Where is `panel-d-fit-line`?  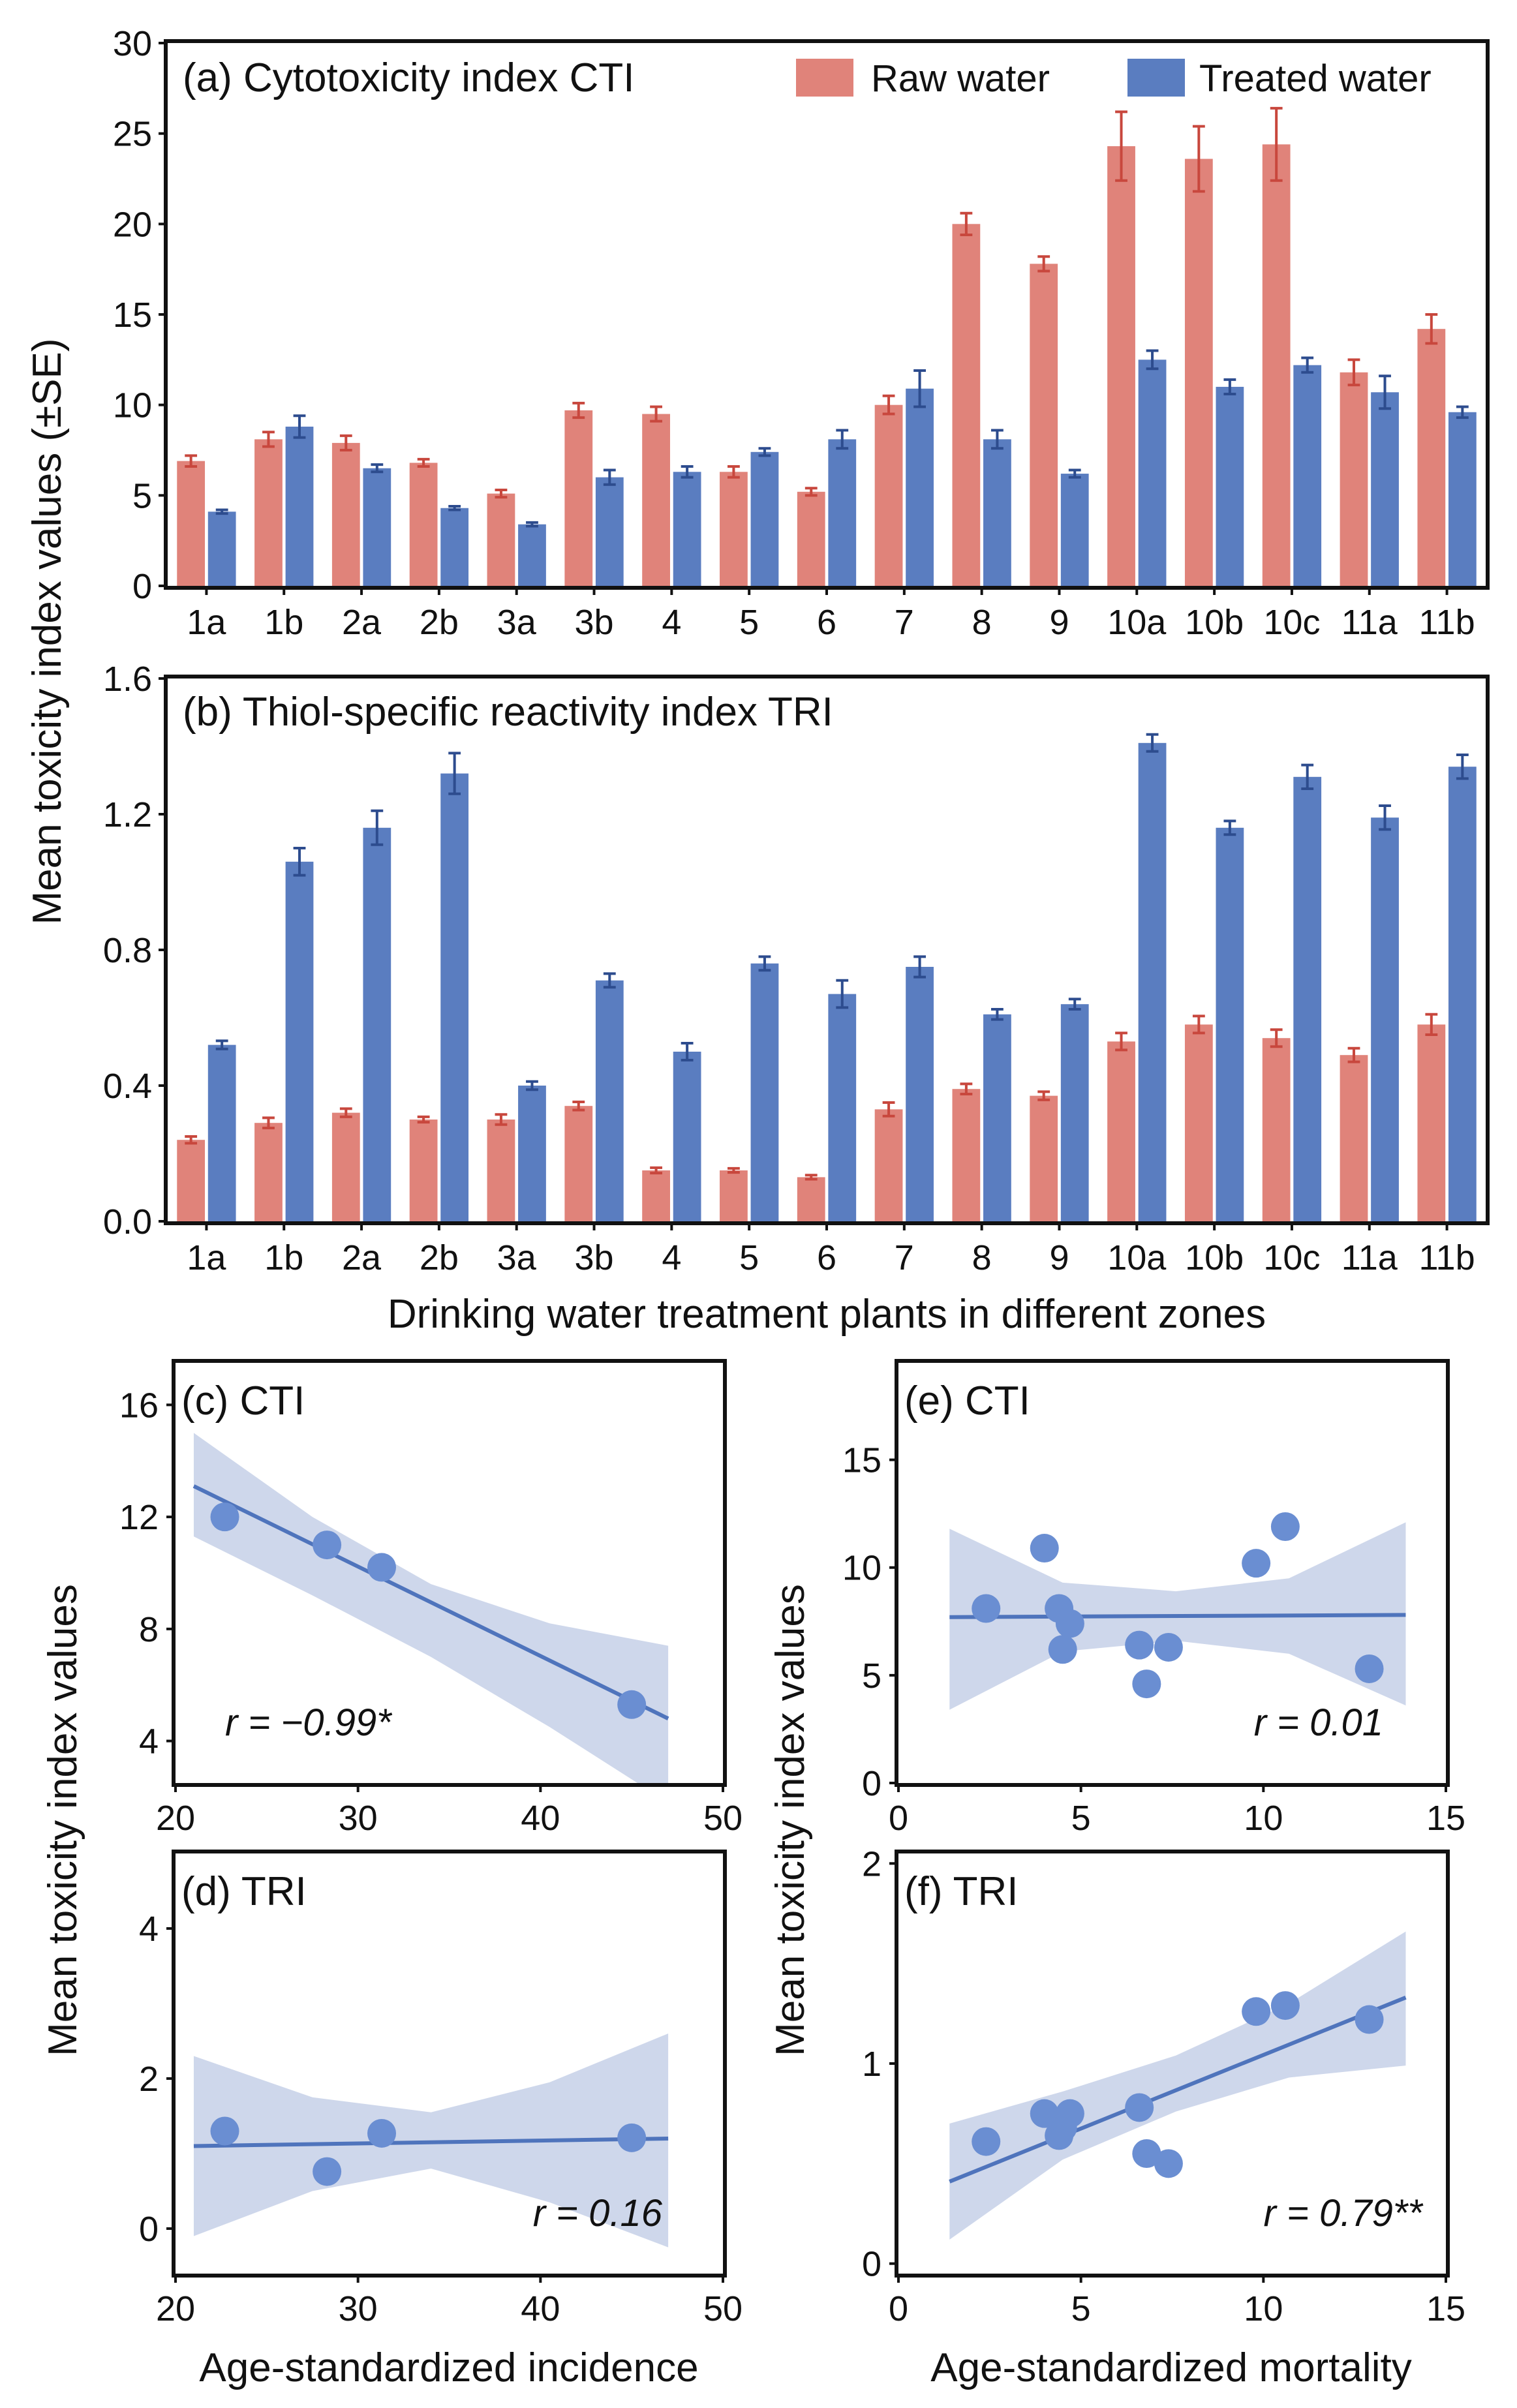
panel-d-fit-line is located at coordinates (431, 2142).